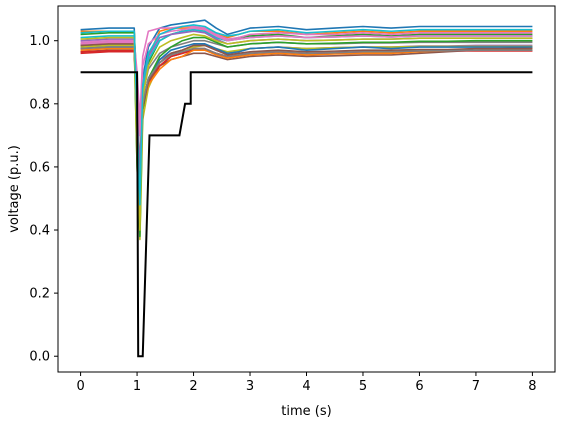  What do you see at coordinates (39, 104) in the screenshot?
I see `y-tick-label: 0.8` at bounding box center [39, 104].